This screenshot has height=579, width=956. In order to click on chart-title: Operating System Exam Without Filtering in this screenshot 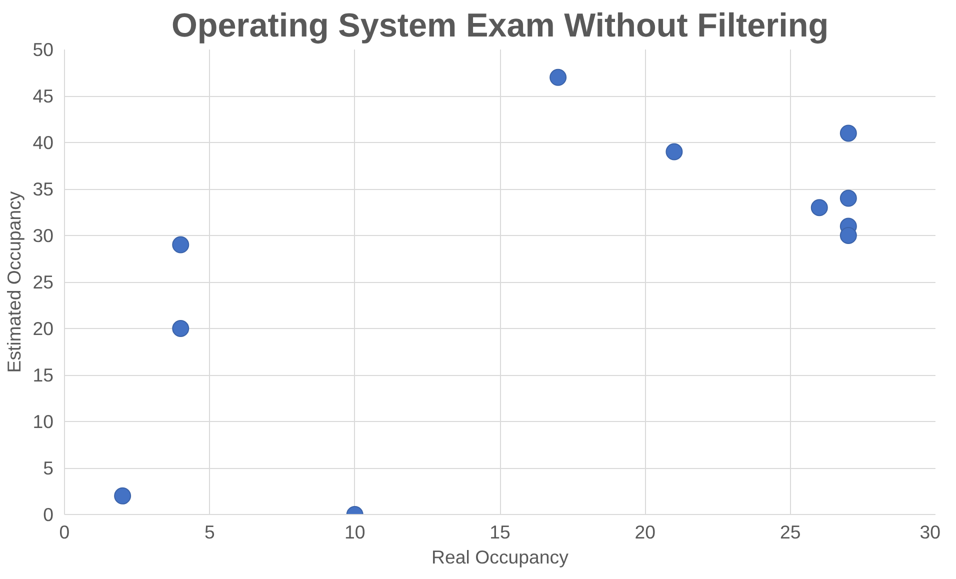, I will do `click(500, 26)`.